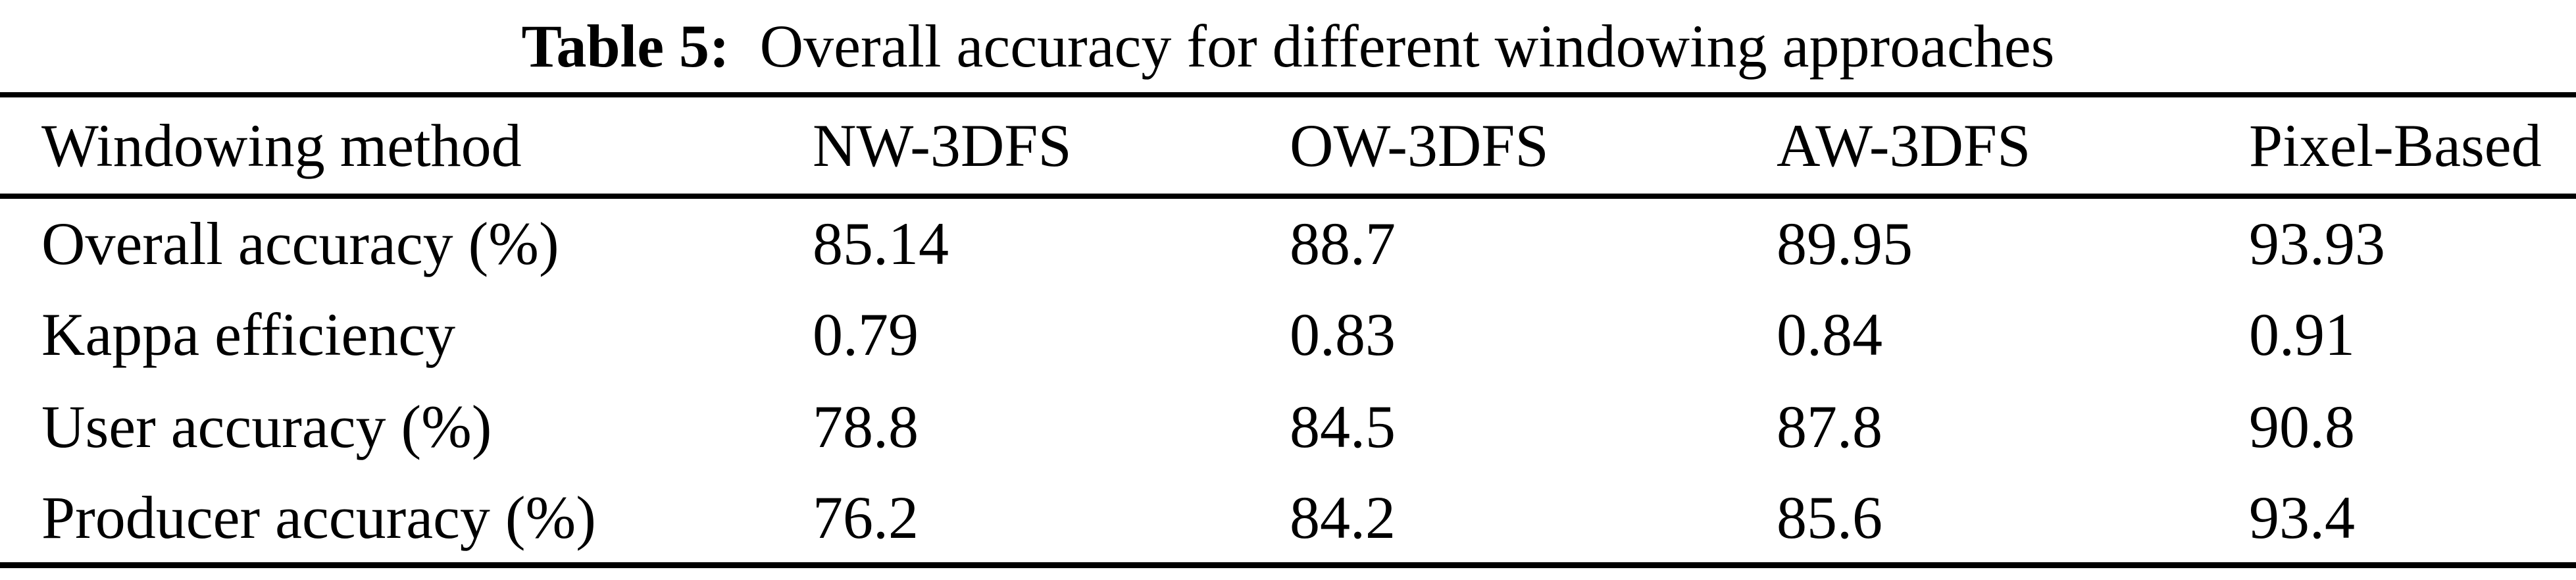 This screenshot has width=2576, height=580. What do you see at coordinates (1830, 334) in the screenshot?
I see `value-cell: 0.84` at bounding box center [1830, 334].